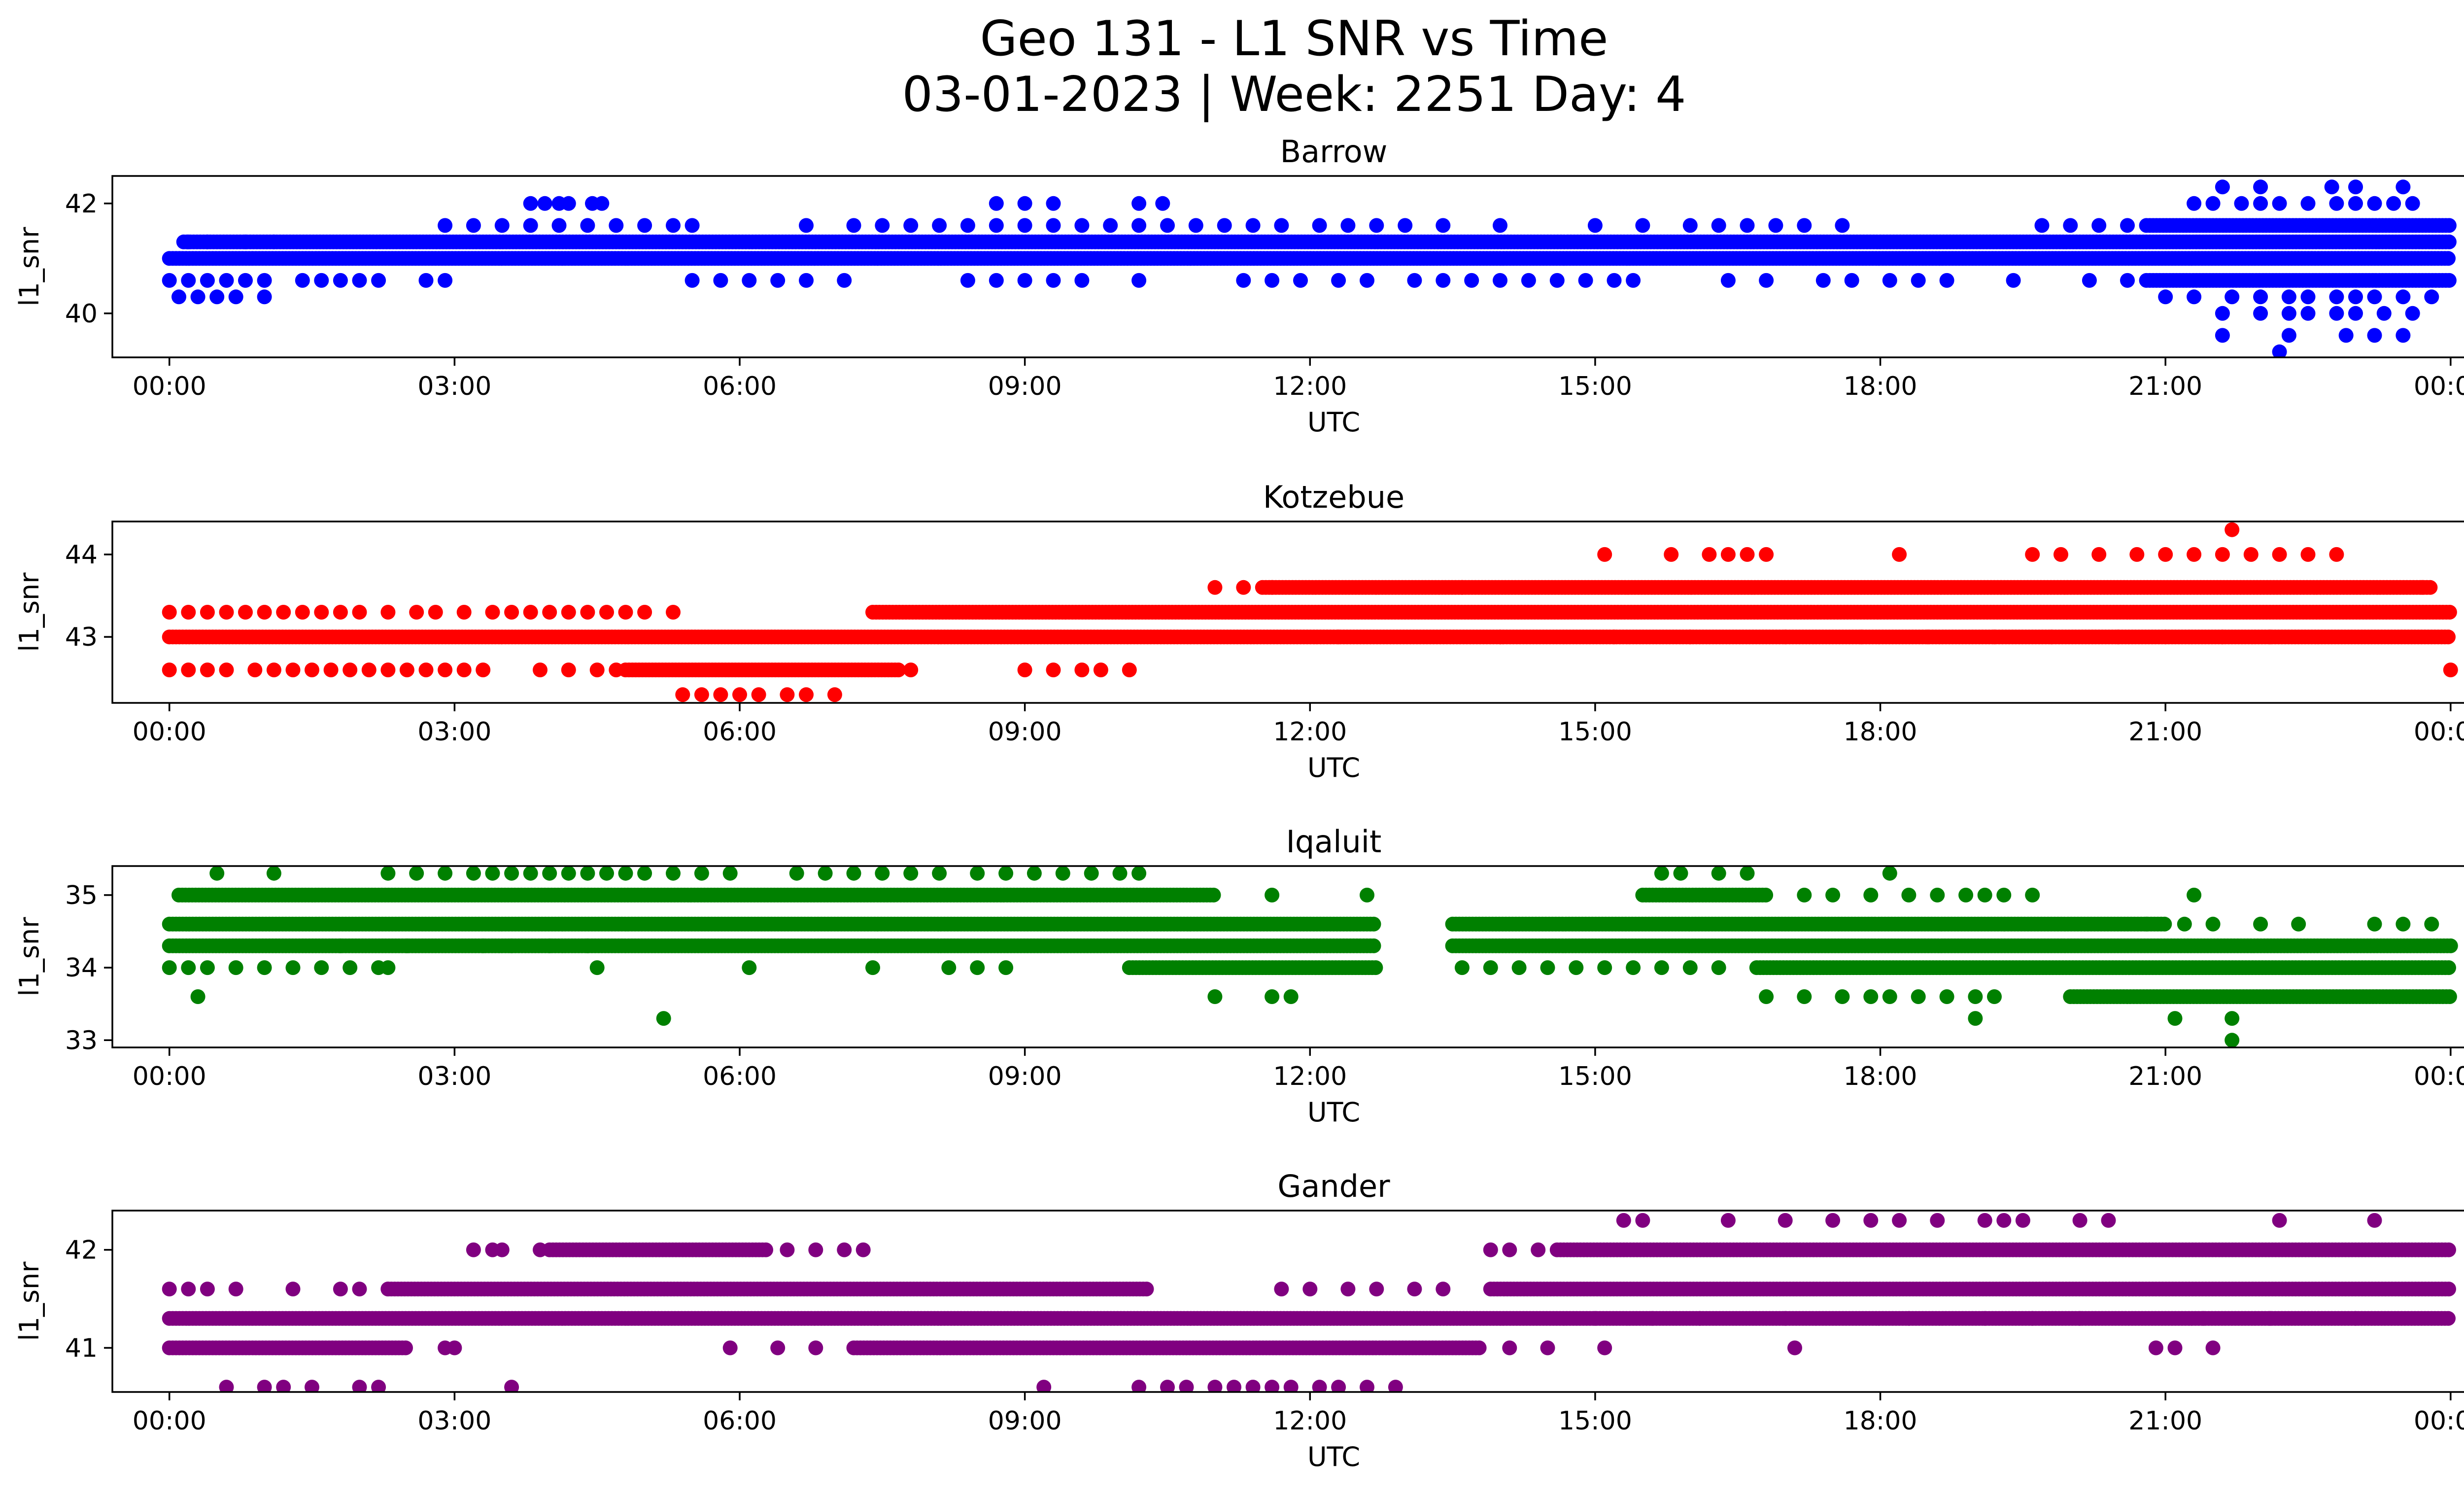  I want to click on barrow-x-tick-label: 00:00, so click(169, 386).